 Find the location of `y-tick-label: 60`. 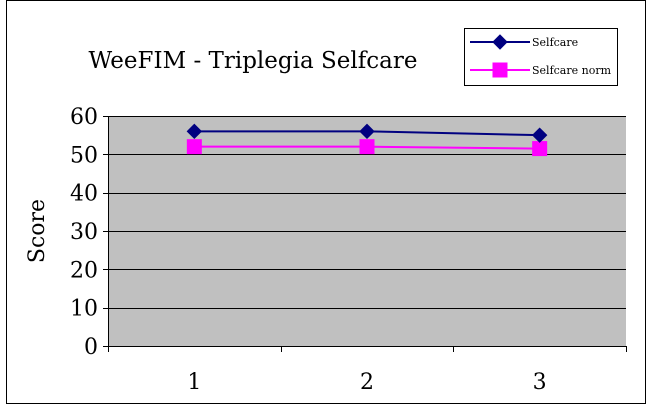

y-tick-label: 60 is located at coordinates (84, 117).